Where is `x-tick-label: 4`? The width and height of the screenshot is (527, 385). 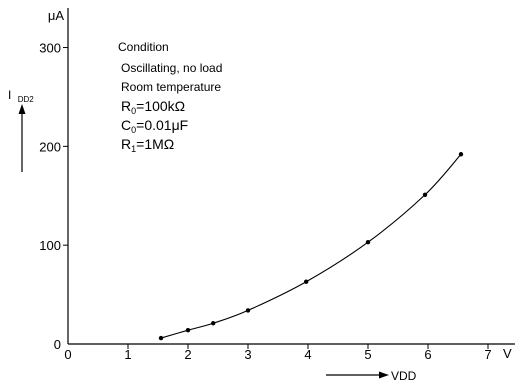
x-tick-label: 4 is located at coordinates (307, 354).